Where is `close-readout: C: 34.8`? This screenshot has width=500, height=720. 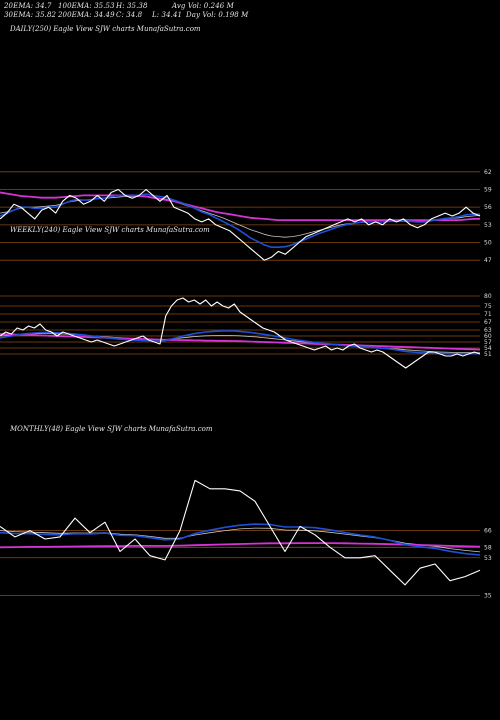 close-readout: C: 34.8 is located at coordinates (129, 15).